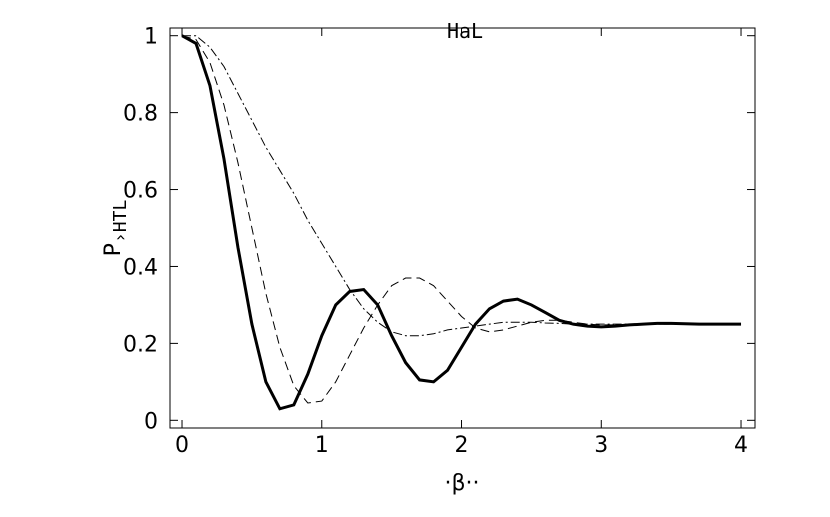  I want to click on y-tick-label: 0.2, so click(140, 344).